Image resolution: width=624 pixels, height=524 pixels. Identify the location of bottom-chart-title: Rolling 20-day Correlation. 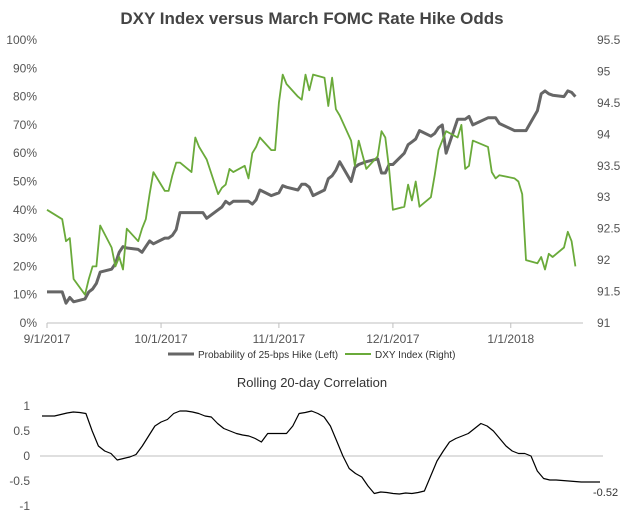
(312, 382).